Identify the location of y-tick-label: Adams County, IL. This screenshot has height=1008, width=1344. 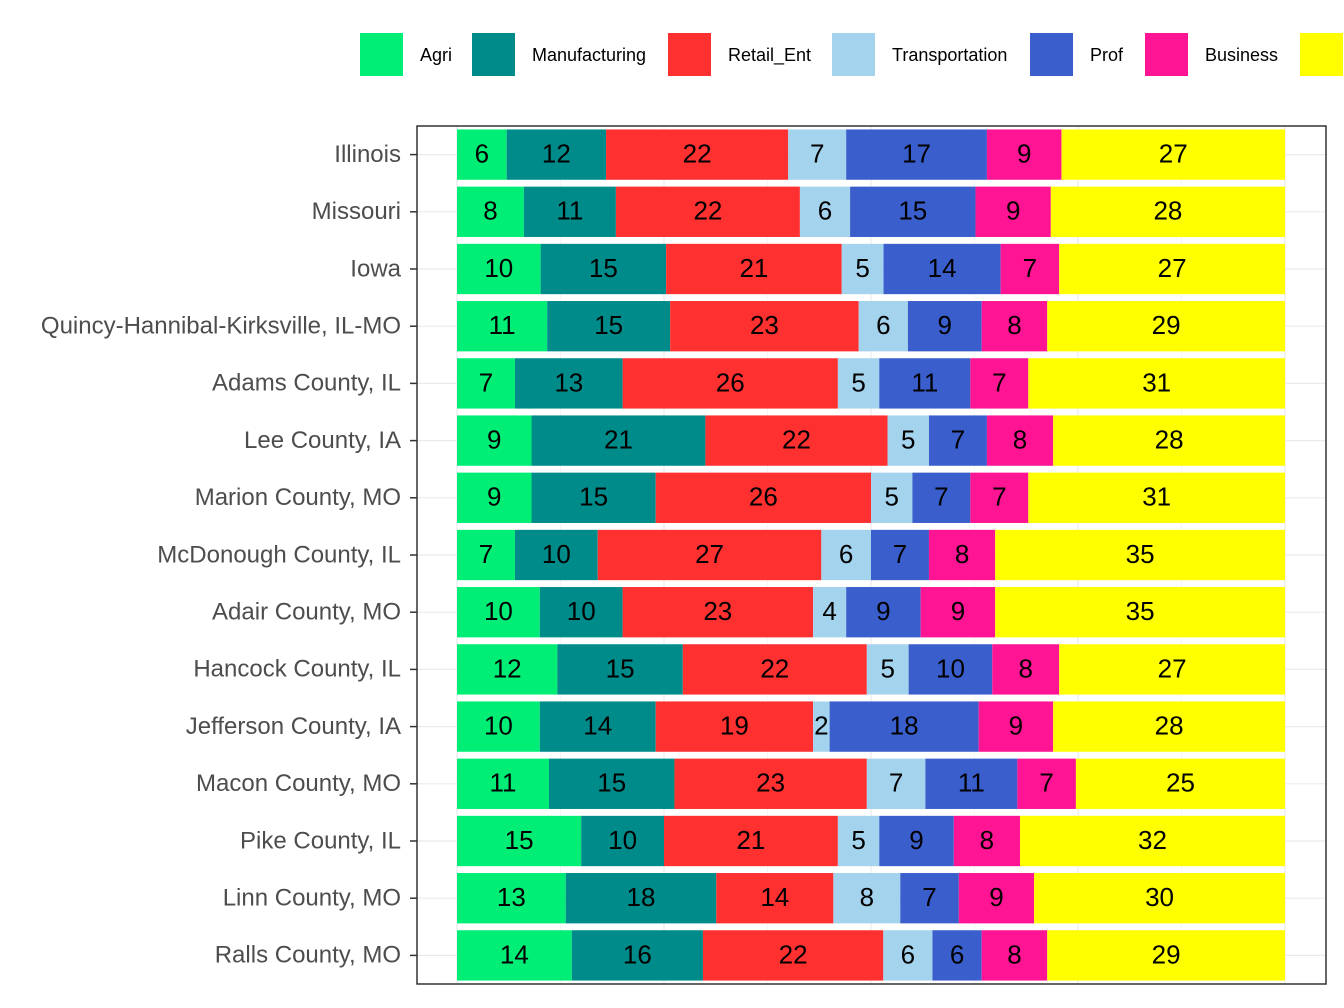
(306, 383).